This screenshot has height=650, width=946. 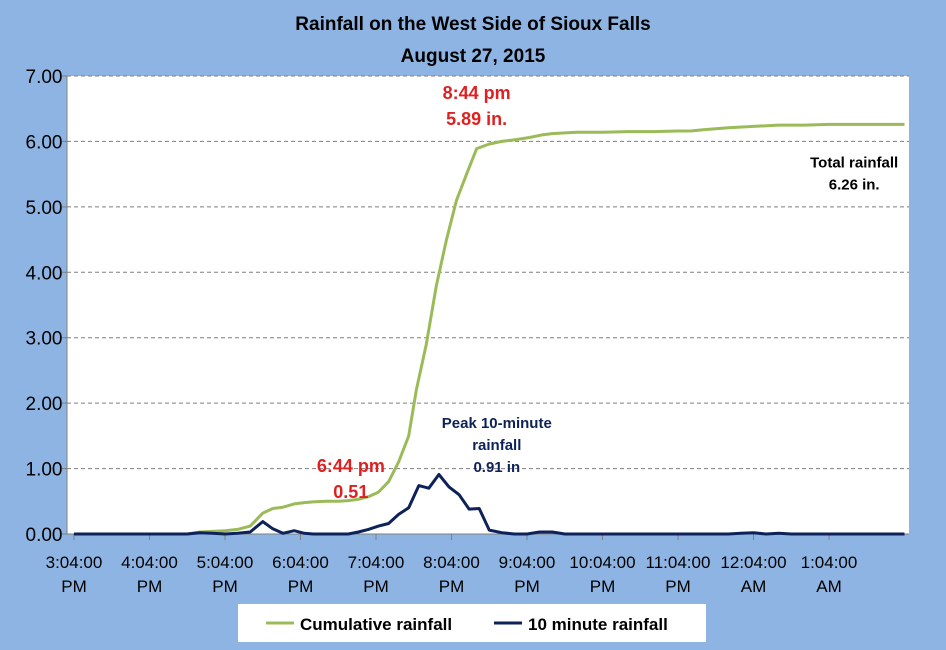 What do you see at coordinates (44, 77) in the screenshot?
I see `y-tick-label: 7.00` at bounding box center [44, 77].